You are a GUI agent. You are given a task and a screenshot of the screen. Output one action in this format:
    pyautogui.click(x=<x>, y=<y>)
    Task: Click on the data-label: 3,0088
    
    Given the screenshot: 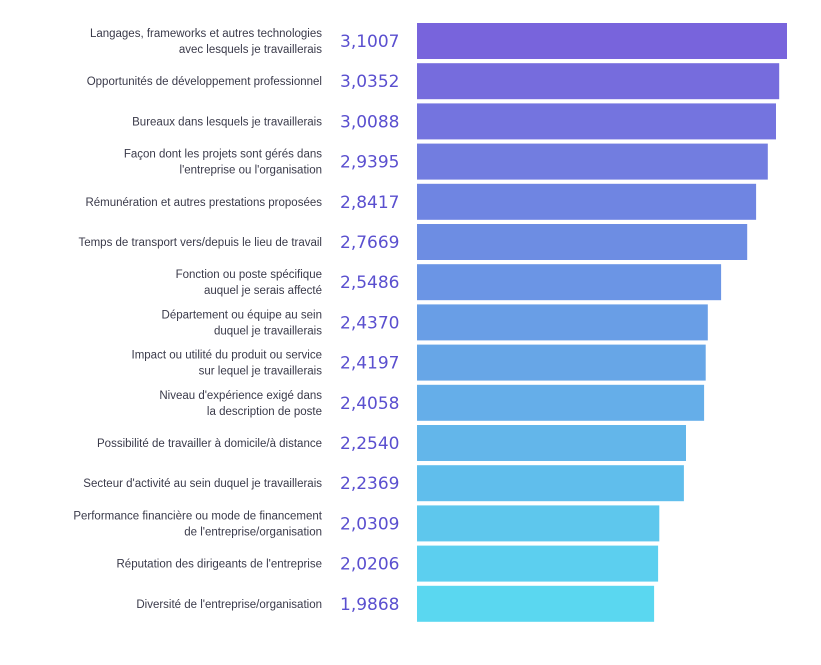 What is the action you would take?
    pyautogui.click(x=369, y=122)
    